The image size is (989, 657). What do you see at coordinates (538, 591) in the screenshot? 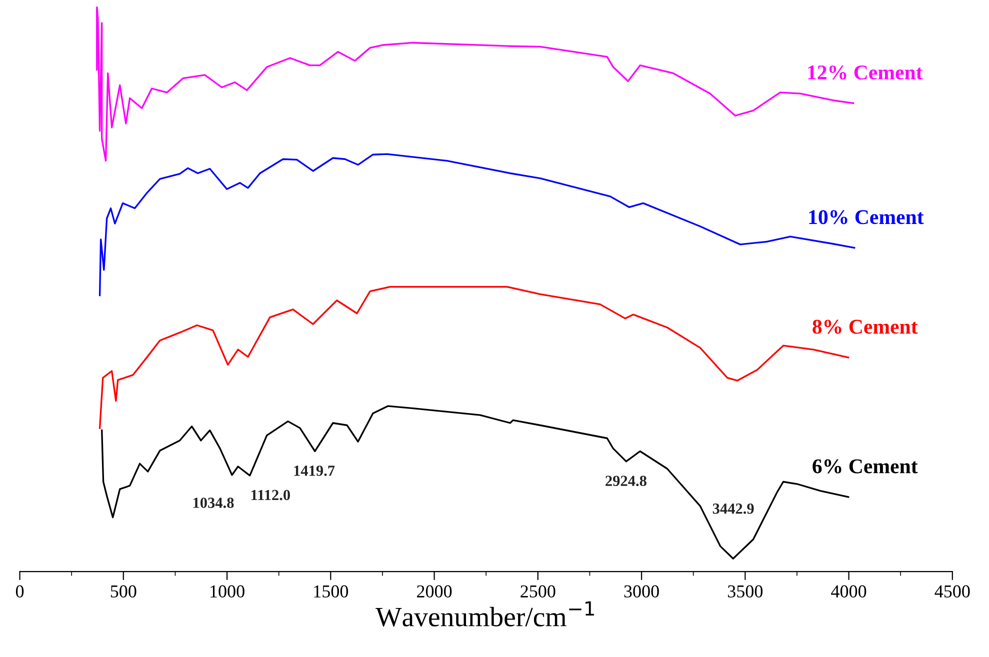
I see `x-tick-label: 2500` at bounding box center [538, 591].